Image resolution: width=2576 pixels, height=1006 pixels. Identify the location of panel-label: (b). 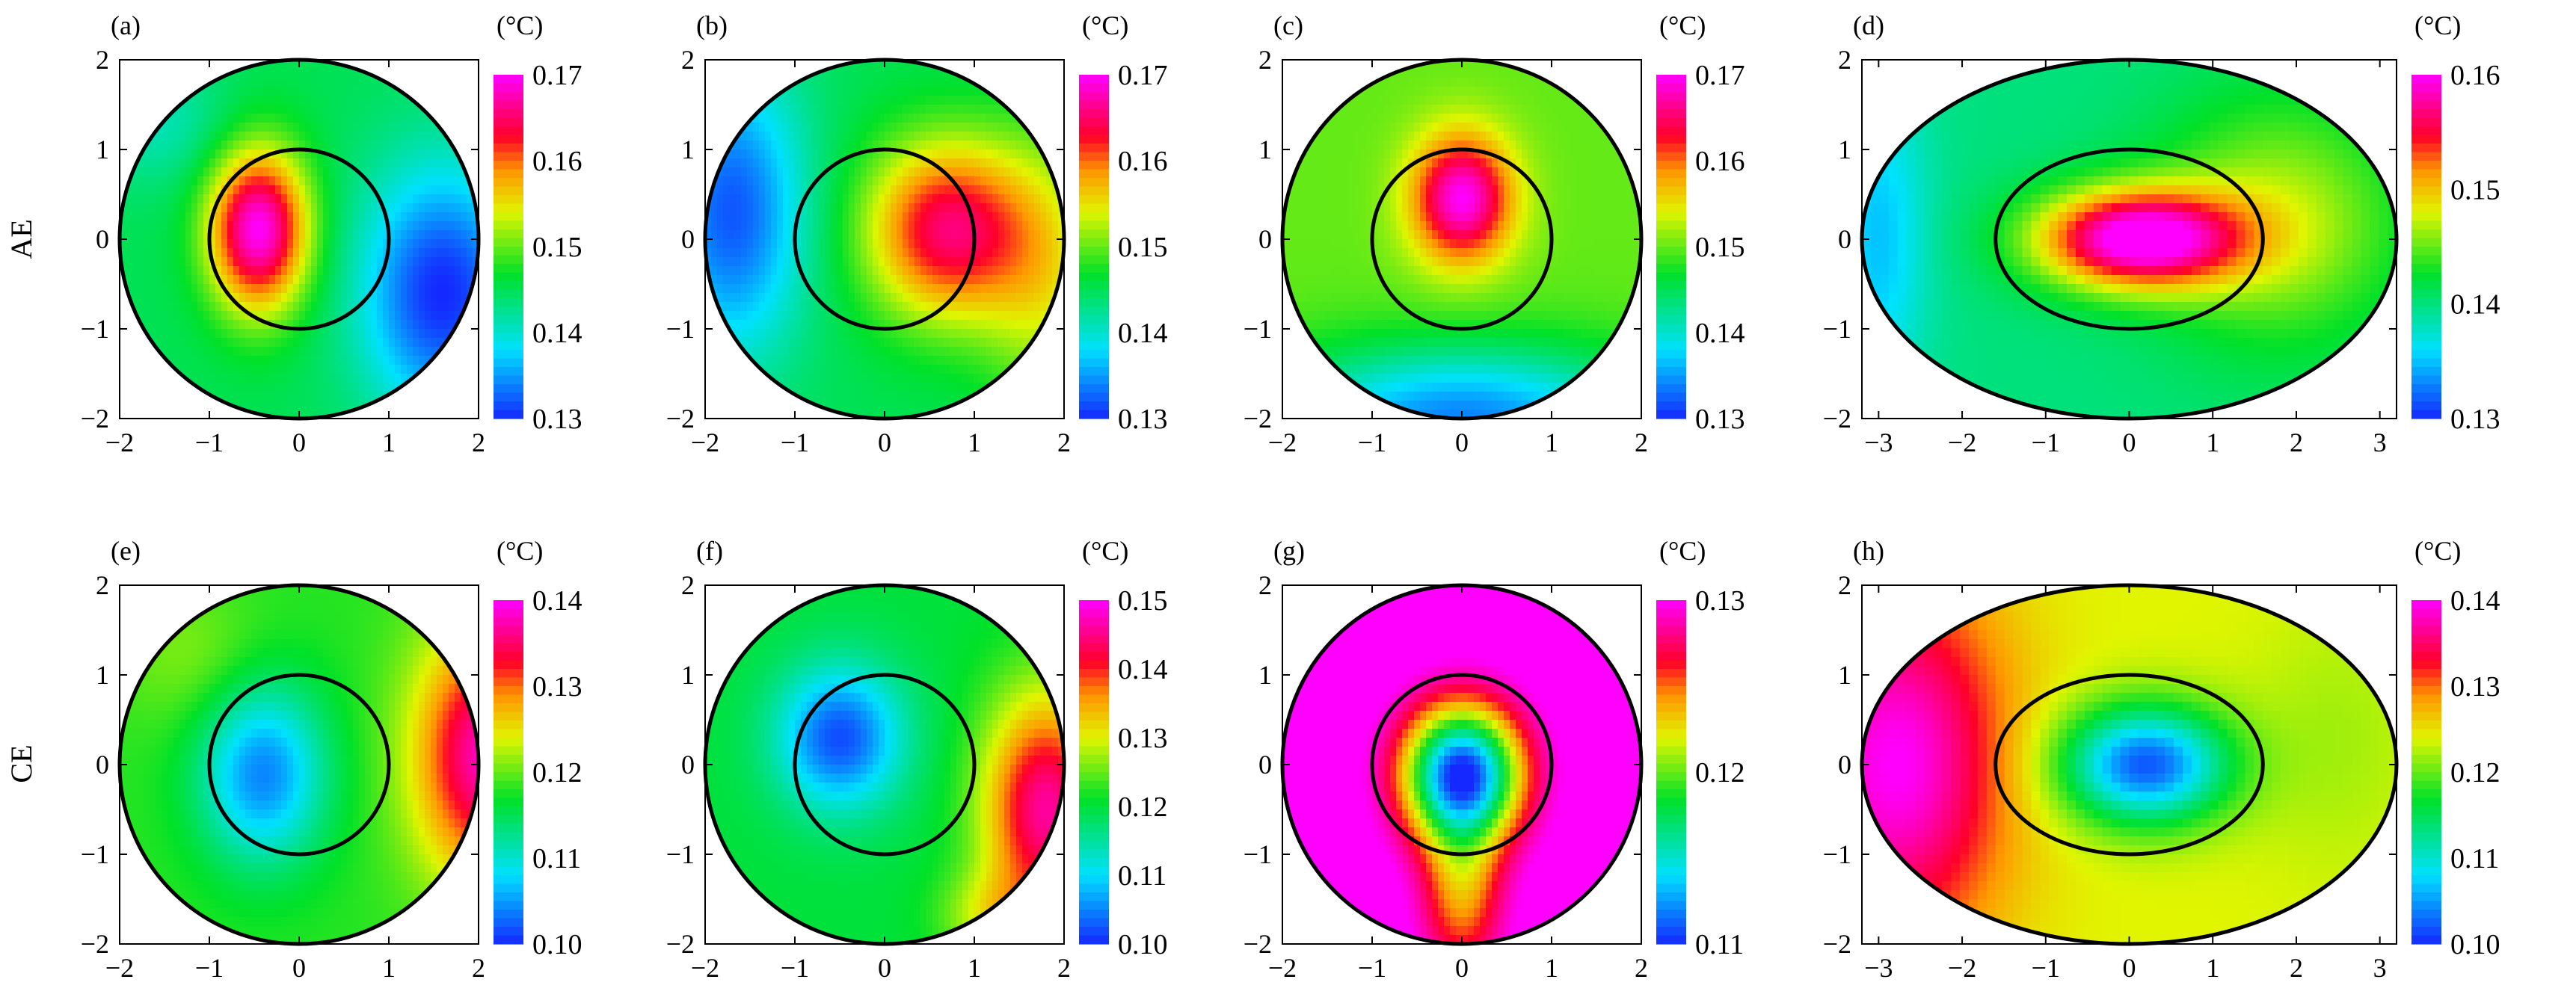
(712, 25).